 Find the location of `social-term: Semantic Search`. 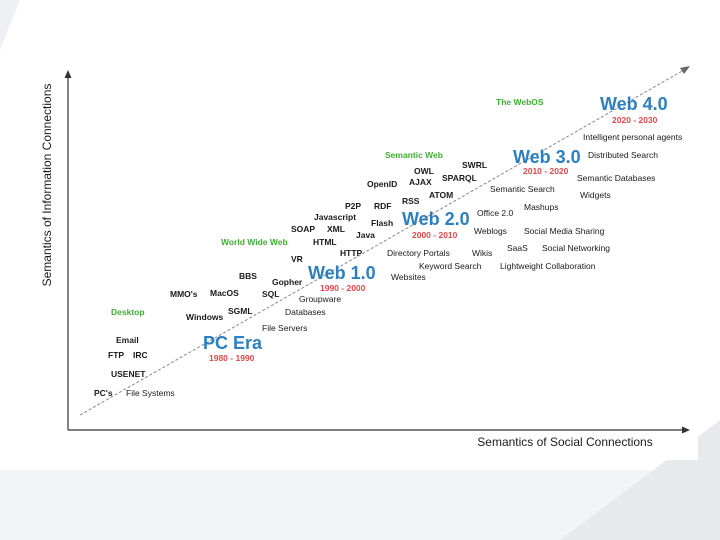

social-term: Semantic Search is located at coordinates (522, 189).